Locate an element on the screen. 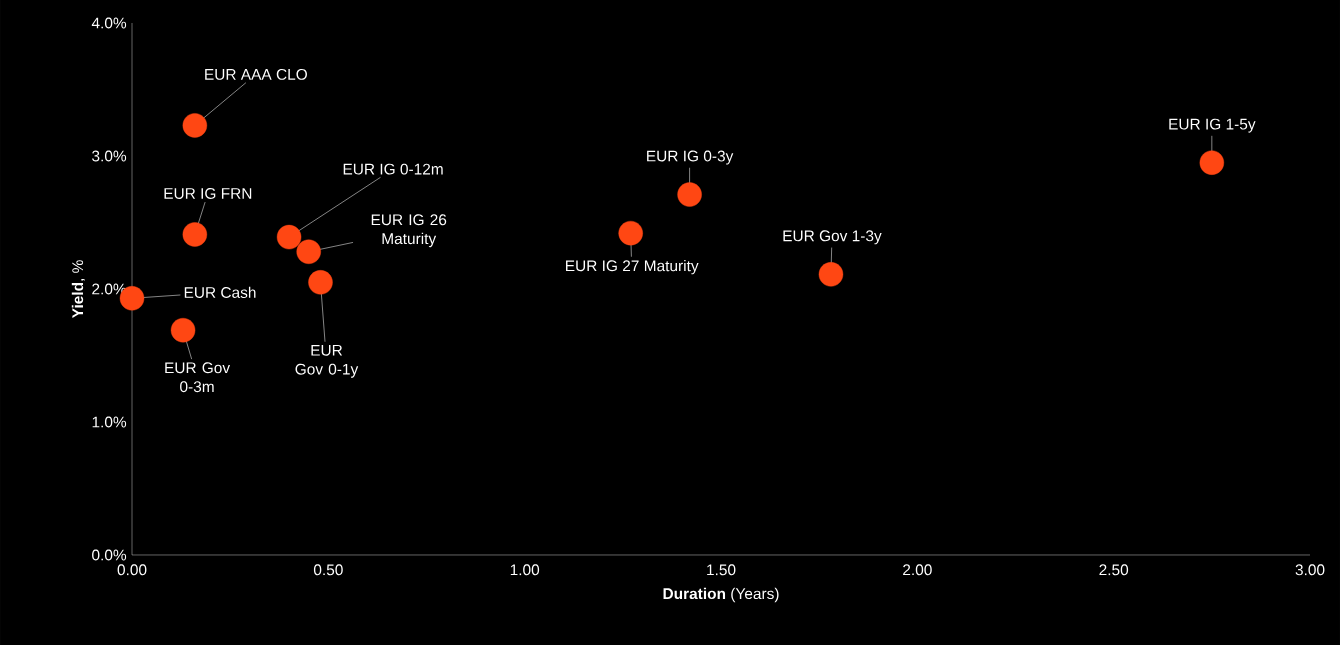 The image size is (1340, 645). annotation: EUR Gov 1-3y is located at coordinates (832, 237).